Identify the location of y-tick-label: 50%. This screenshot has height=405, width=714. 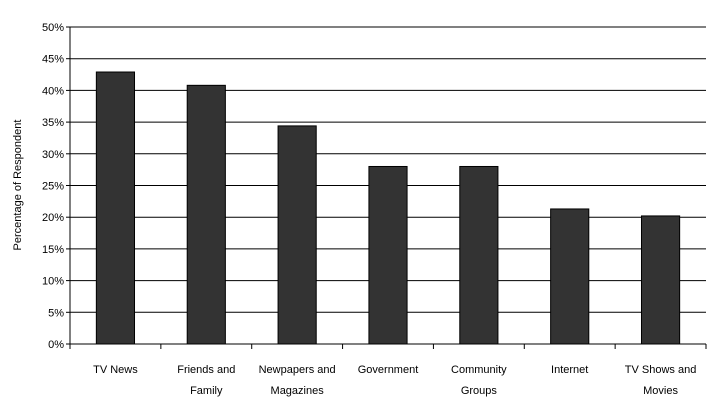
(53, 28).